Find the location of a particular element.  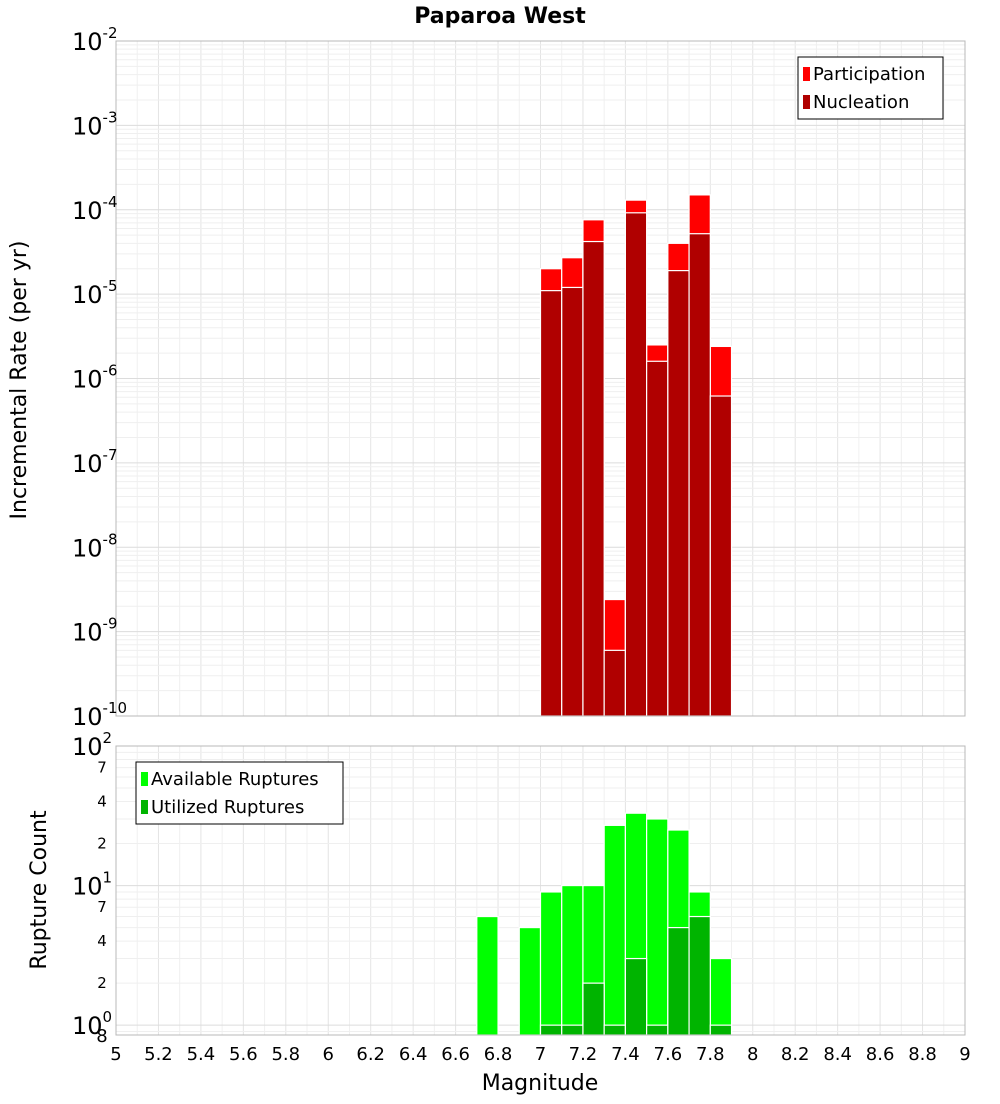

legend: Available Ruptures Utilized Ruptures is located at coordinates (239, 793).